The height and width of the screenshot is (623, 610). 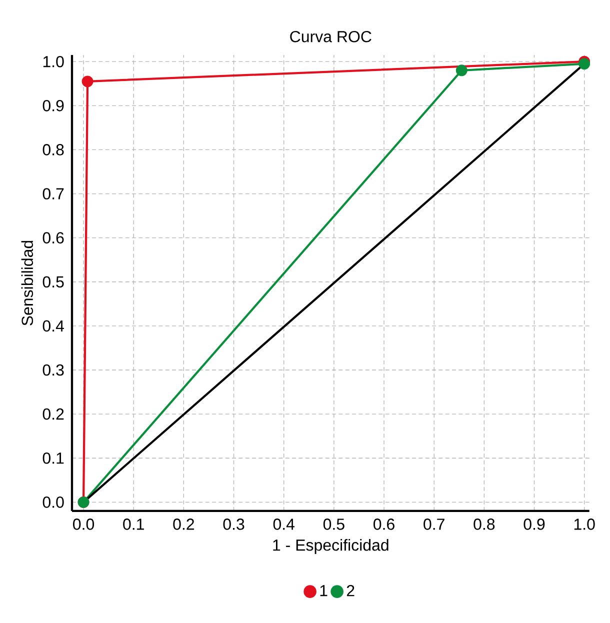 I want to click on x-tick-label: 1.0, so click(x=584, y=524).